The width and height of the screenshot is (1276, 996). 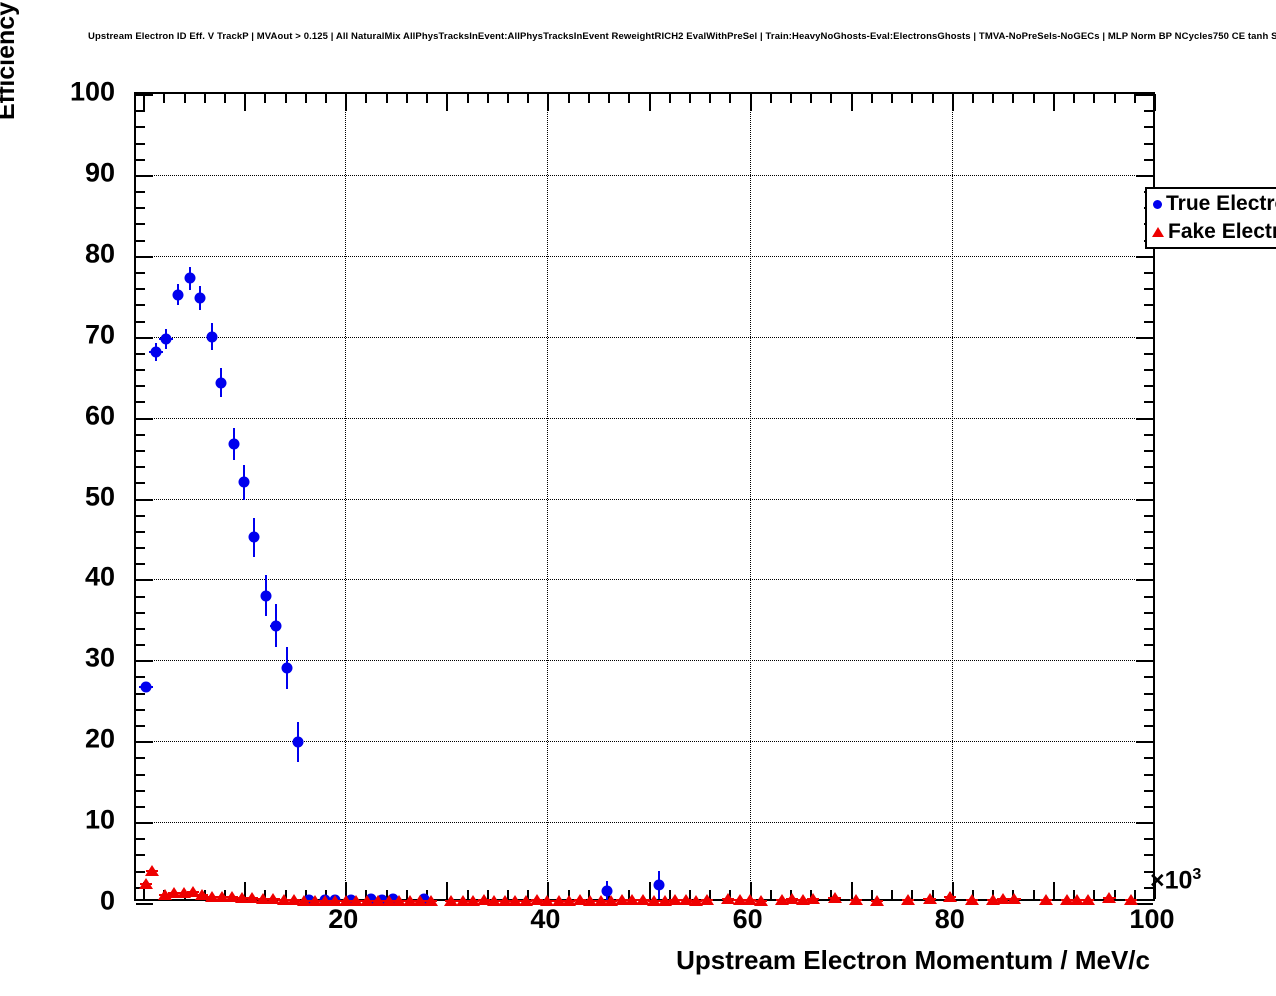 I want to click on x-axis-tick-label: 60, so click(x=747, y=919).